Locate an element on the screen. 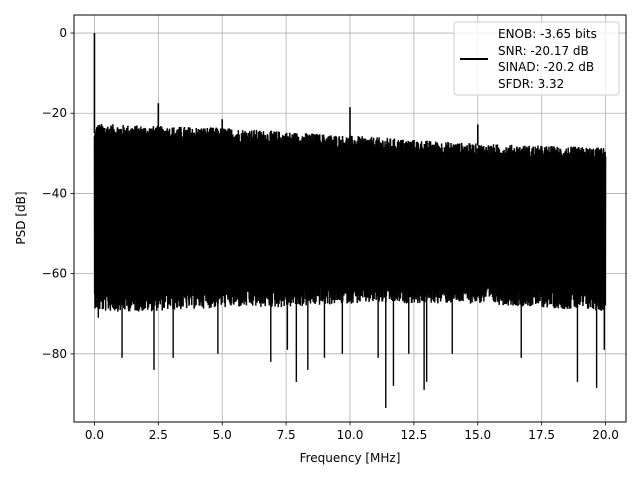  legend-text-enob: ENOB: -3.65 bits is located at coordinates (547, 34).